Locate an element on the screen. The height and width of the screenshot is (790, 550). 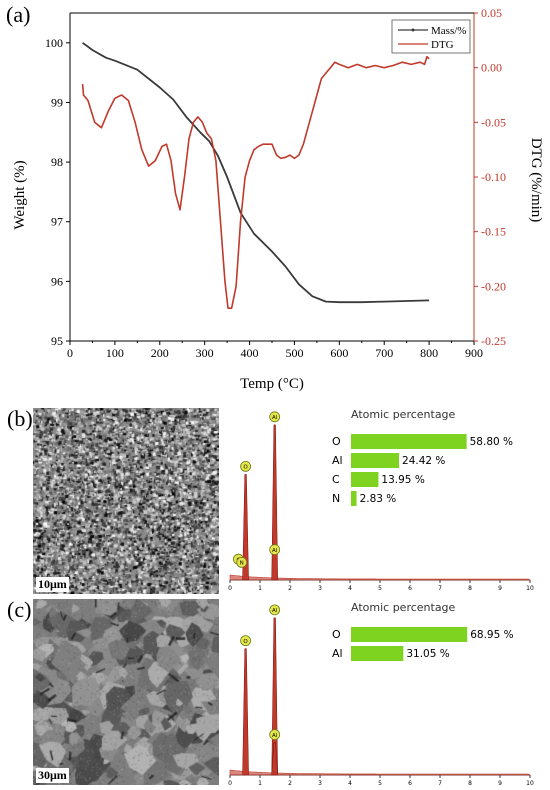
x-tick-label: 400 is located at coordinates (250, 353).